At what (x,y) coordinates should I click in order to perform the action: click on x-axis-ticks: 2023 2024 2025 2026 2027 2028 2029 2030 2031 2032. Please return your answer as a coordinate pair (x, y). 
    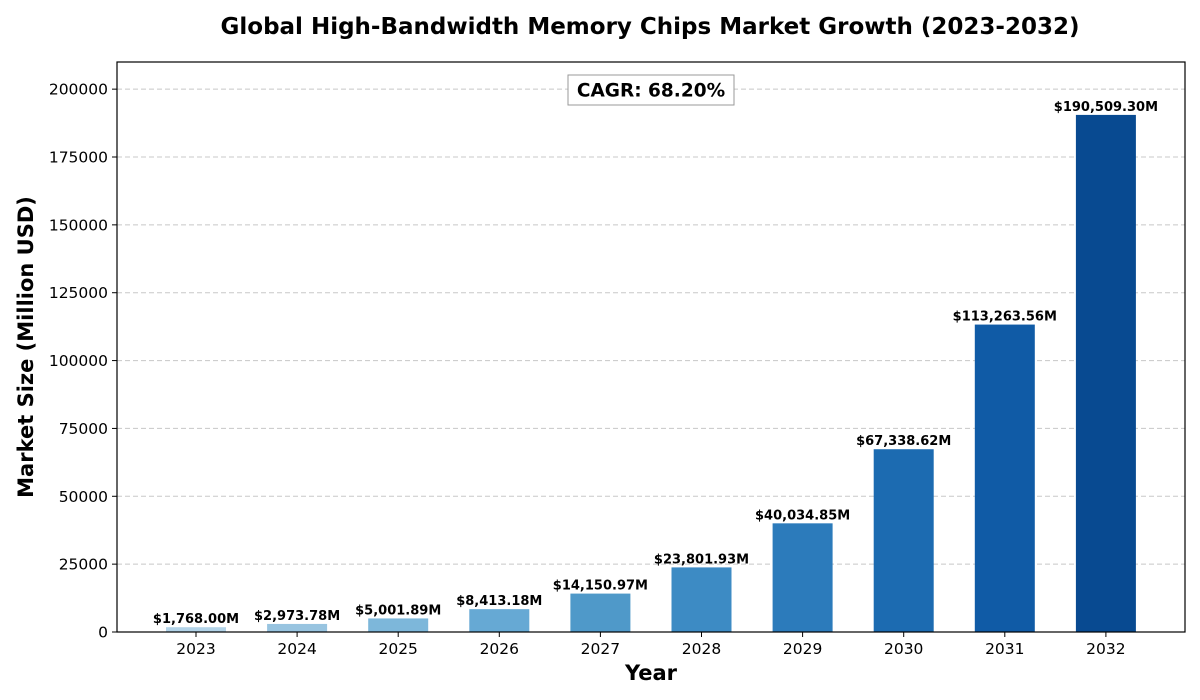
    Looking at the image, I should click on (651, 645).